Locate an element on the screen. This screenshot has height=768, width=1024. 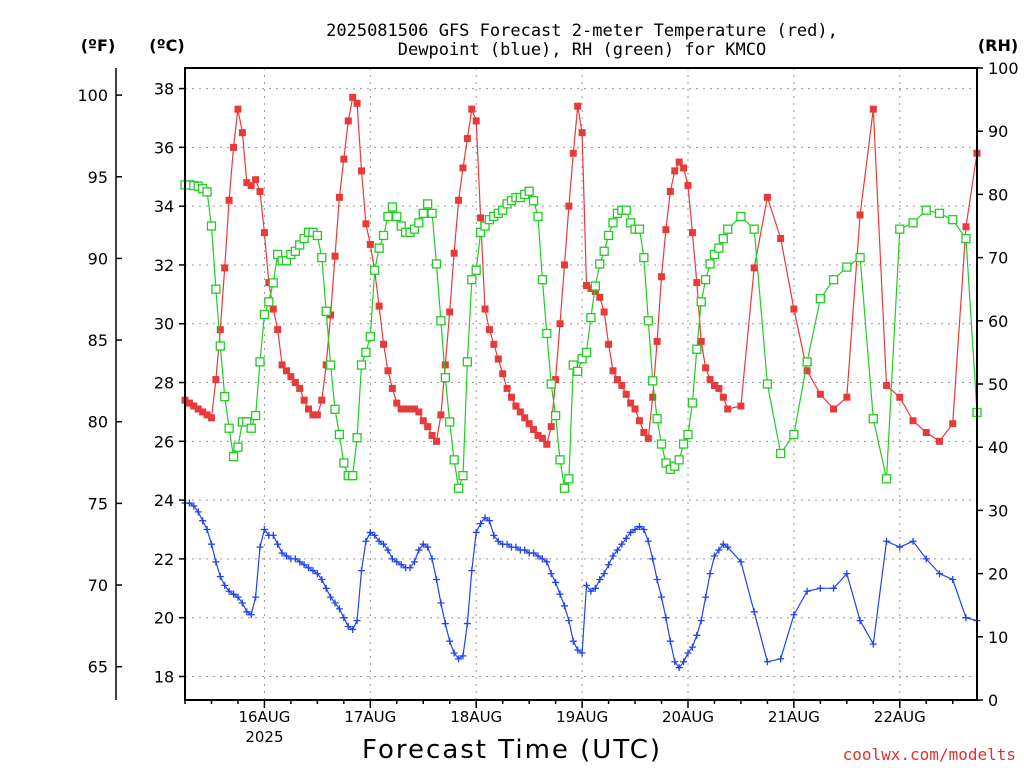
celsius-tick-label: 30 is located at coordinates (164, 324).